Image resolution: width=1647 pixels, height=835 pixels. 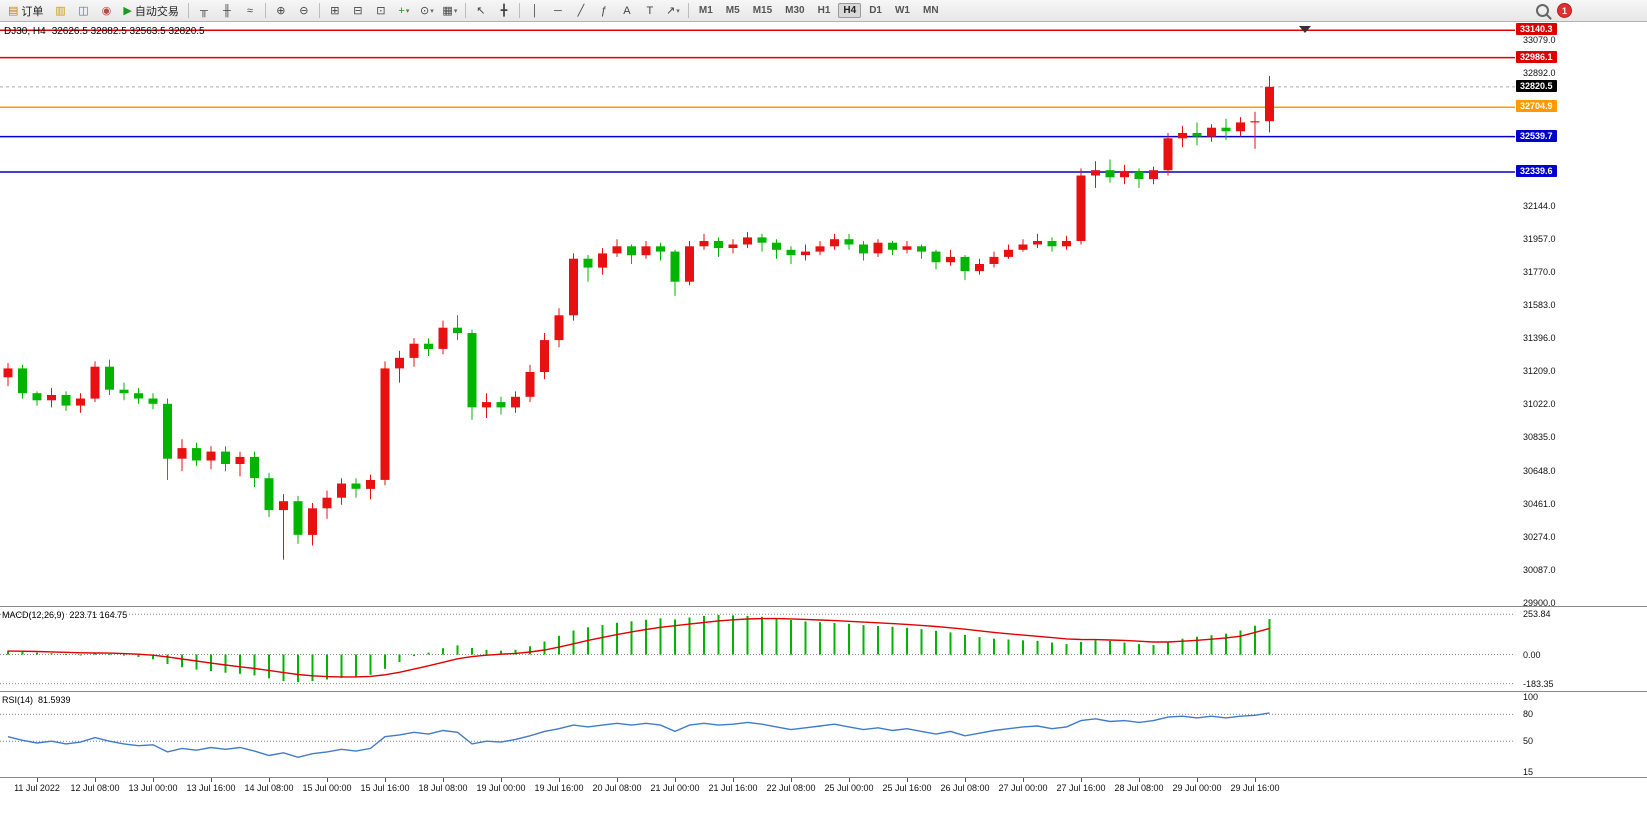 What do you see at coordinates (1536, 85) in the screenshot?
I see `price-badge: 32820.5` at bounding box center [1536, 85].